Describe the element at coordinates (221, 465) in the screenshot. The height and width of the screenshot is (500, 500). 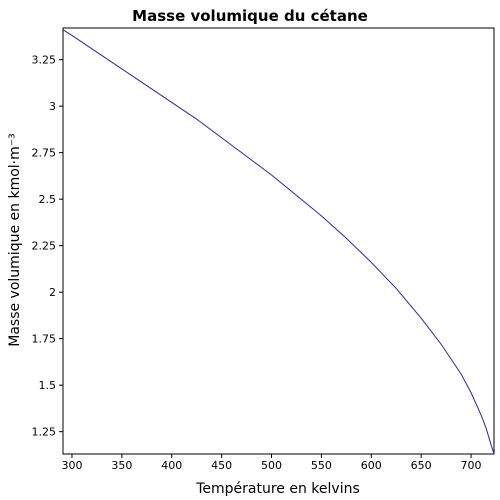
I see `x-tick-label: 450` at that location.